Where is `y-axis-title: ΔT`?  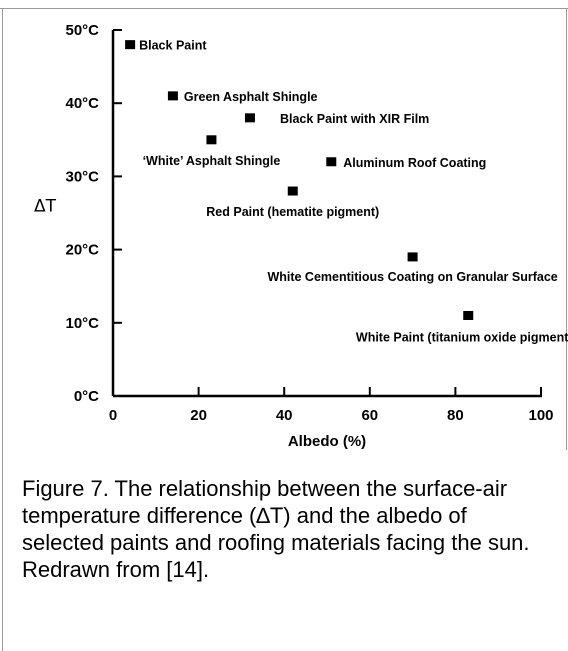 y-axis-title: ΔT is located at coordinates (45, 207).